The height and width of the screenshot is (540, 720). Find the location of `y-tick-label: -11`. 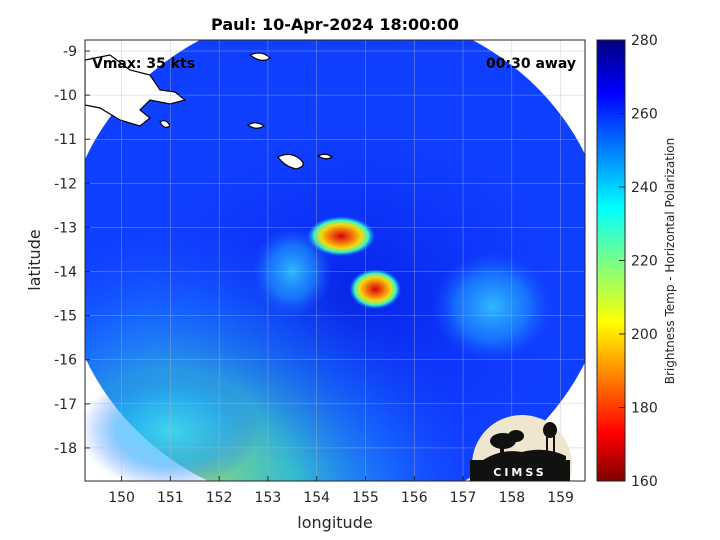

y-tick-label: -11 is located at coordinates (65, 140).